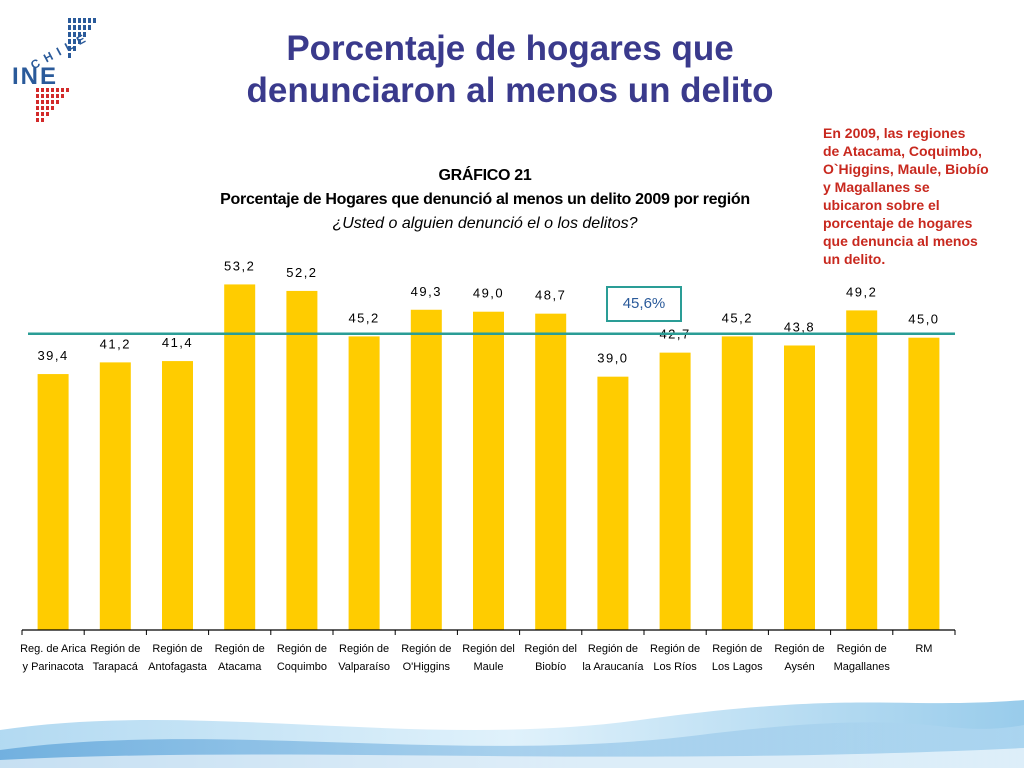 The width and height of the screenshot is (1024, 768). Describe the element at coordinates (894, 133) in the screenshot. I see `side-note-line: En 2009, las regiones` at that location.